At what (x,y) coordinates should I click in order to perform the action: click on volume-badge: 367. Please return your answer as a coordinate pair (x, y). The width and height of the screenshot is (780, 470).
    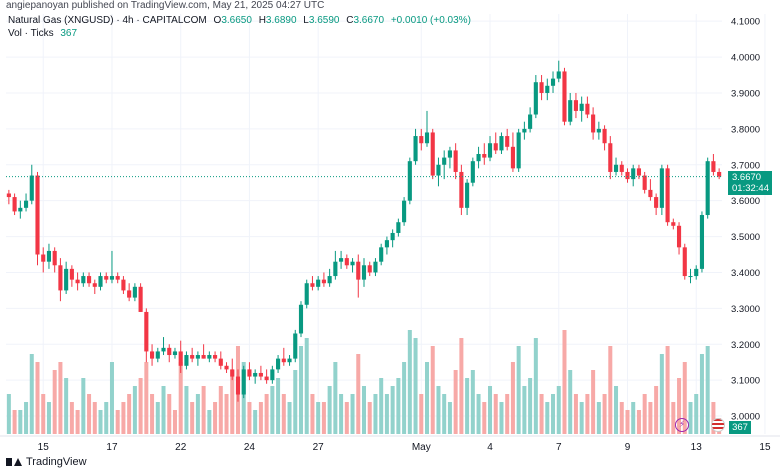
    Looking at the image, I should click on (740, 427).